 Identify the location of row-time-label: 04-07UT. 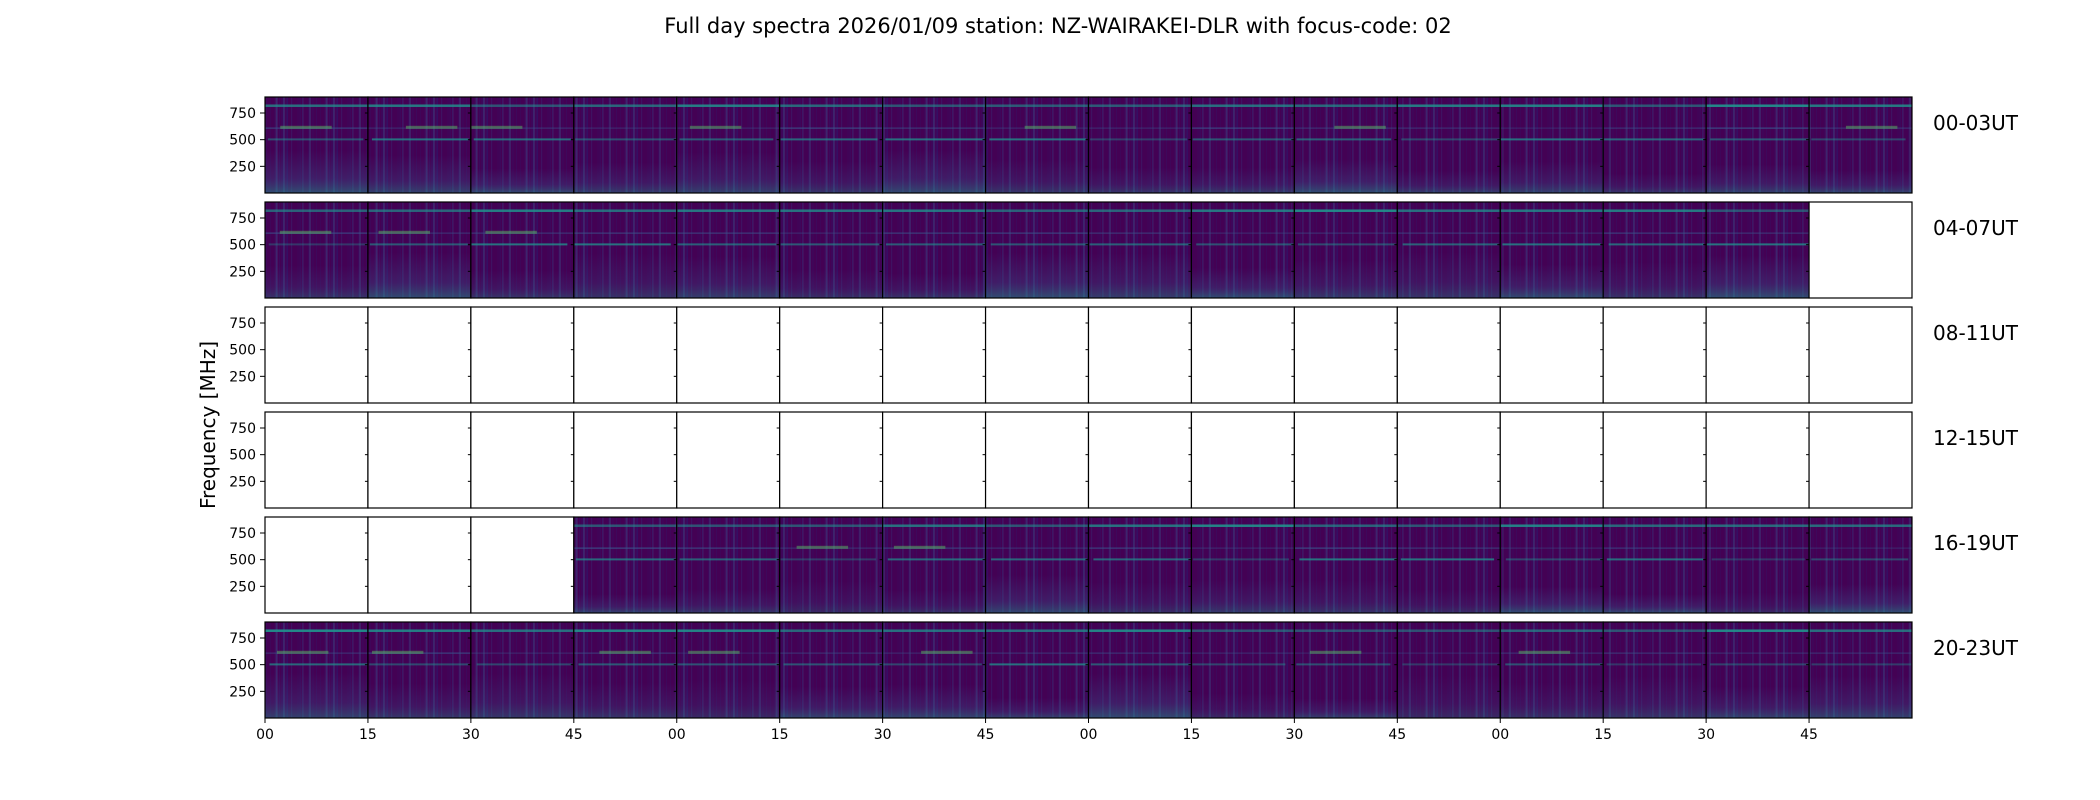
(1976, 228).